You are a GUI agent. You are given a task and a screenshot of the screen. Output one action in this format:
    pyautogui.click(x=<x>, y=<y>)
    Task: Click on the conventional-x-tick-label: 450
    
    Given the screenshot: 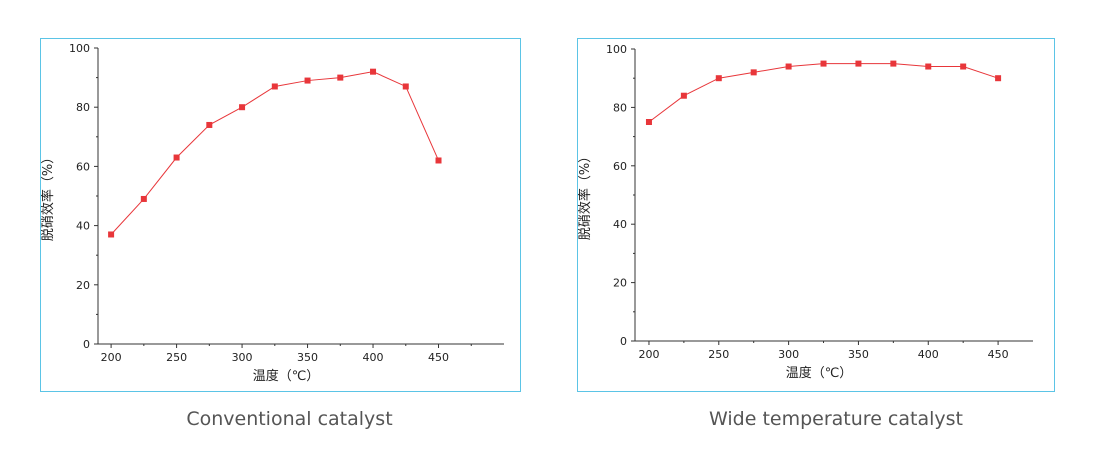 What is the action you would take?
    pyautogui.click(x=438, y=357)
    